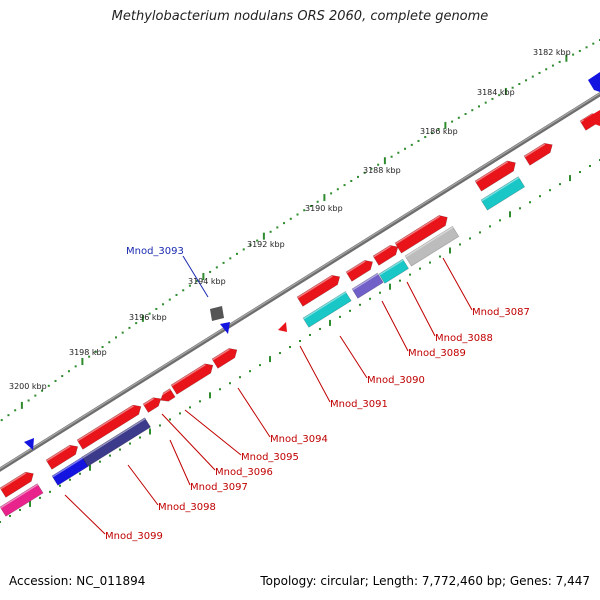 Image resolution: width=600 pixels, height=600 pixels. What do you see at coordinates (28, 386) in the screenshot?
I see `tick-label-3200: 3200 kbp` at bounding box center [28, 386].